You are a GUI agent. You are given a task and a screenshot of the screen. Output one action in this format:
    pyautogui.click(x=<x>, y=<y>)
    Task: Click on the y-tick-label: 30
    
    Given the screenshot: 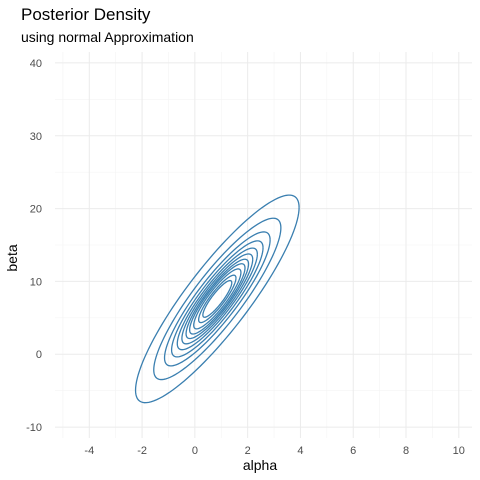 What is the action you would take?
    pyautogui.click(x=36, y=137)
    